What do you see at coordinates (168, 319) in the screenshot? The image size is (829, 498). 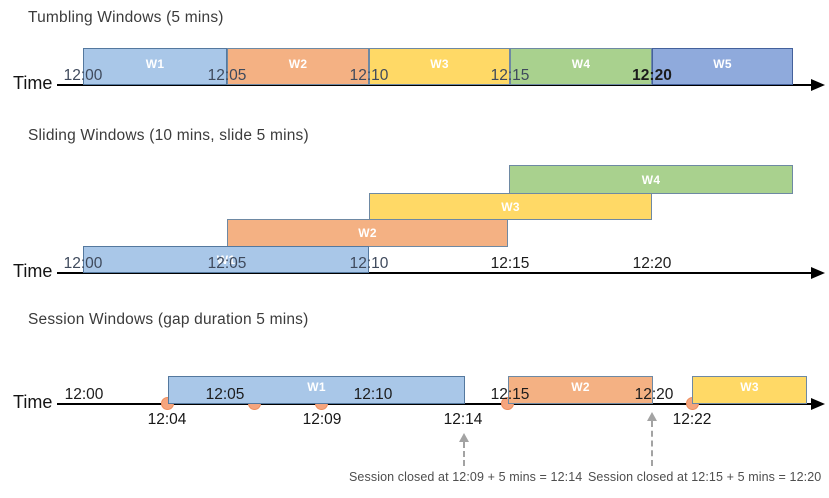 I see `session-title: Session Windows (gap duration 5 mins)` at bounding box center [168, 319].